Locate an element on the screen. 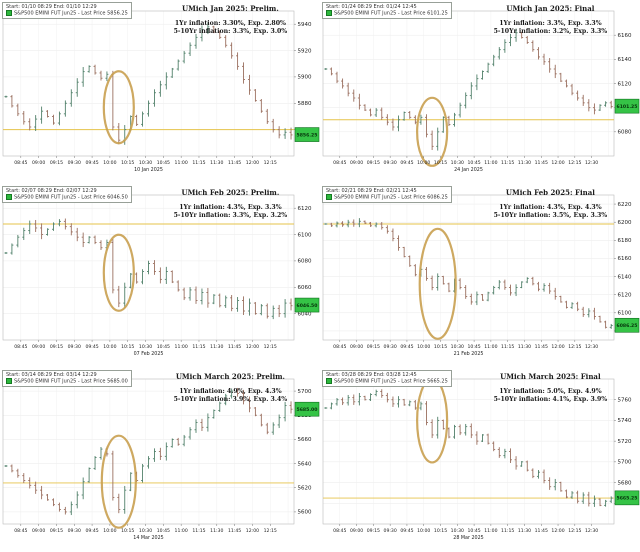  x-axis-time-label: 12:00 is located at coordinates (557, 347).